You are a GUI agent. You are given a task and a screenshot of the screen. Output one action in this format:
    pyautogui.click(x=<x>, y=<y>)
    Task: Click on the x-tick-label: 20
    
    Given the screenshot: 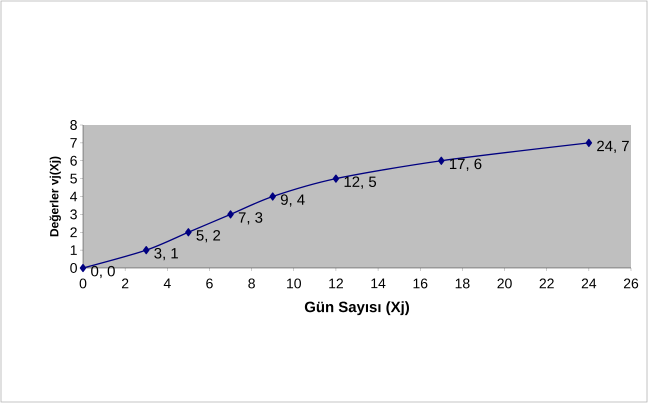 What is the action you would take?
    pyautogui.click(x=504, y=283)
    